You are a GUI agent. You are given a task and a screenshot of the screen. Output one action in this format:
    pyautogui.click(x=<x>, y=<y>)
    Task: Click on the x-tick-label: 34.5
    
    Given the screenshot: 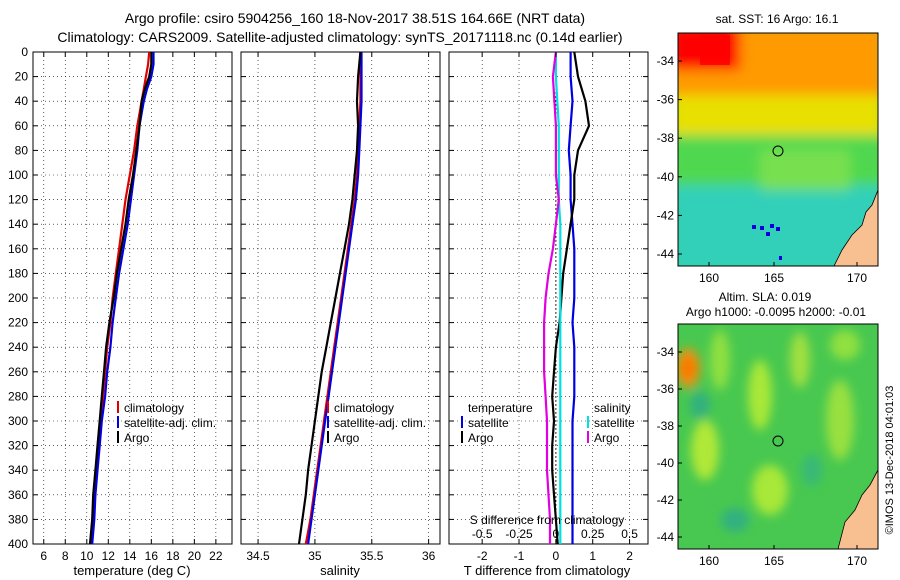 What is the action you would take?
    pyautogui.click(x=258, y=556)
    